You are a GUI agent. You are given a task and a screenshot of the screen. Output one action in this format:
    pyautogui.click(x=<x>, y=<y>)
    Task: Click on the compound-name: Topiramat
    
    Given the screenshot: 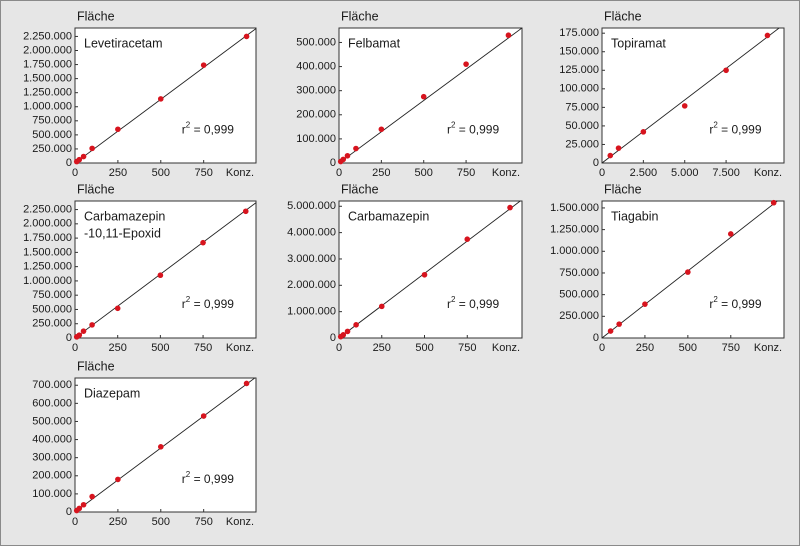 What is the action you would take?
    pyautogui.click(x=638, y=43)
    